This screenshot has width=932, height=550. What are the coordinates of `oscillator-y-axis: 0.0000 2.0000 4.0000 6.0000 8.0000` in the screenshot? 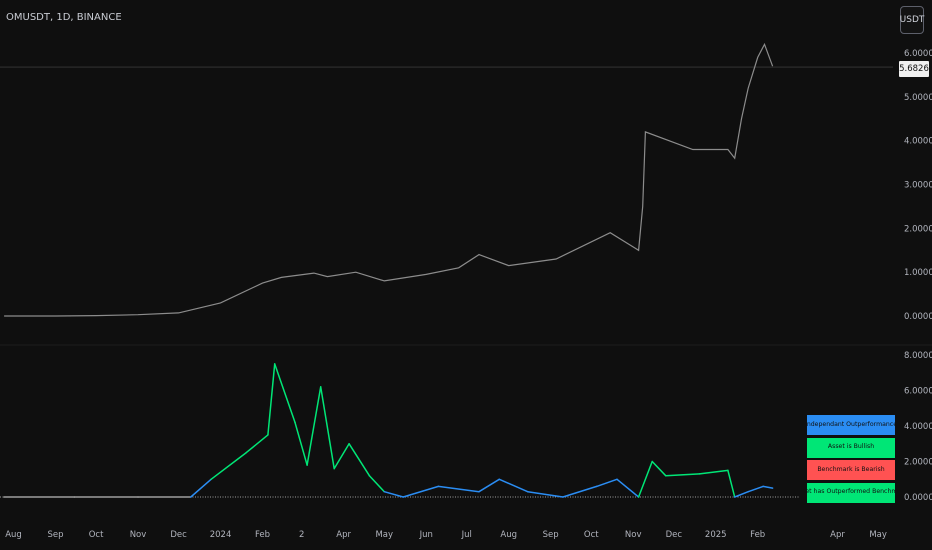 It's located at (918, 427).